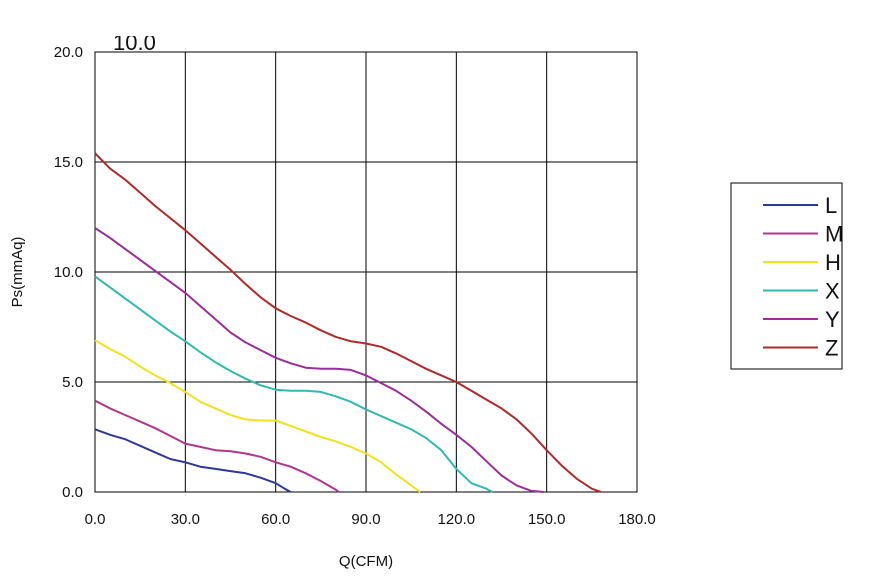 The height and width of the screenshot is (577, 880). What do you see at coordinates (17, 272) in the screenshot?
I see `y-axis-title: Ps(mmAq)` at bounding box center [17, 272].